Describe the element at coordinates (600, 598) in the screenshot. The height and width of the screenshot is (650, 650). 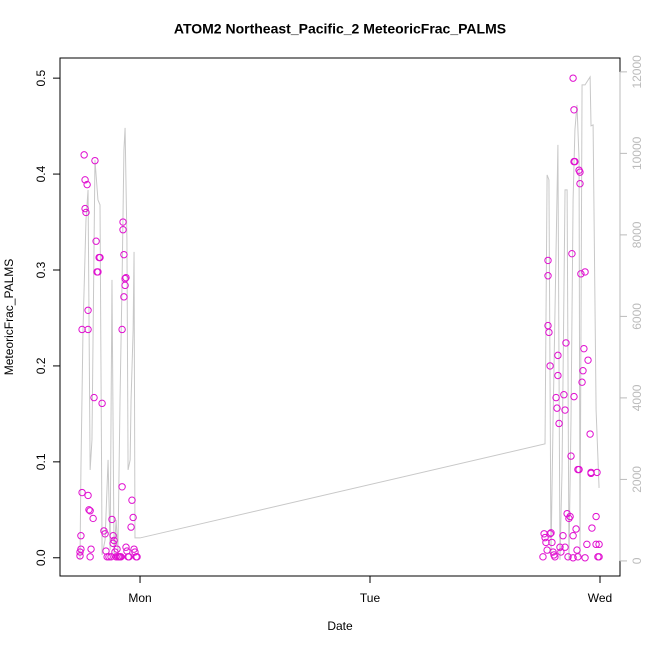
I see `x-tick-label: Wed` at that location.